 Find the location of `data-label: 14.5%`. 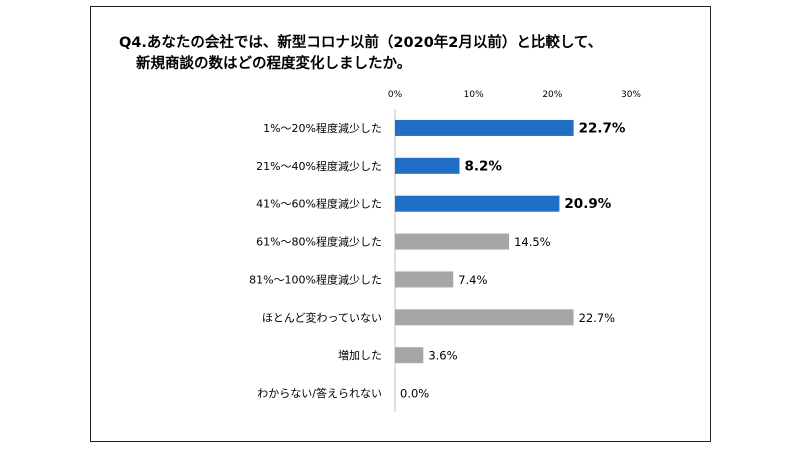

data-label: 14.5% is located at coordinates (532, 242).